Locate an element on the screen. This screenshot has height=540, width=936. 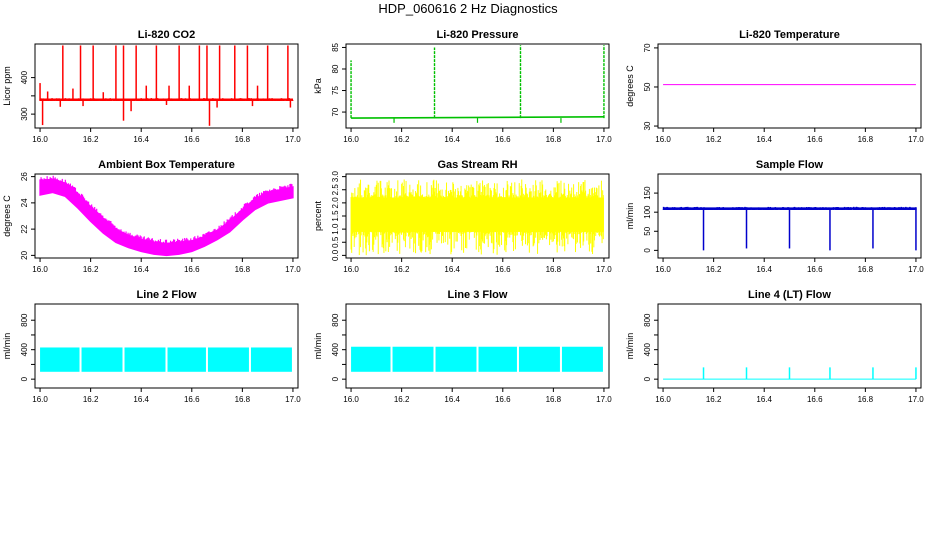
y-axis-label: Licor ppm is located at coordinates (7, 86).